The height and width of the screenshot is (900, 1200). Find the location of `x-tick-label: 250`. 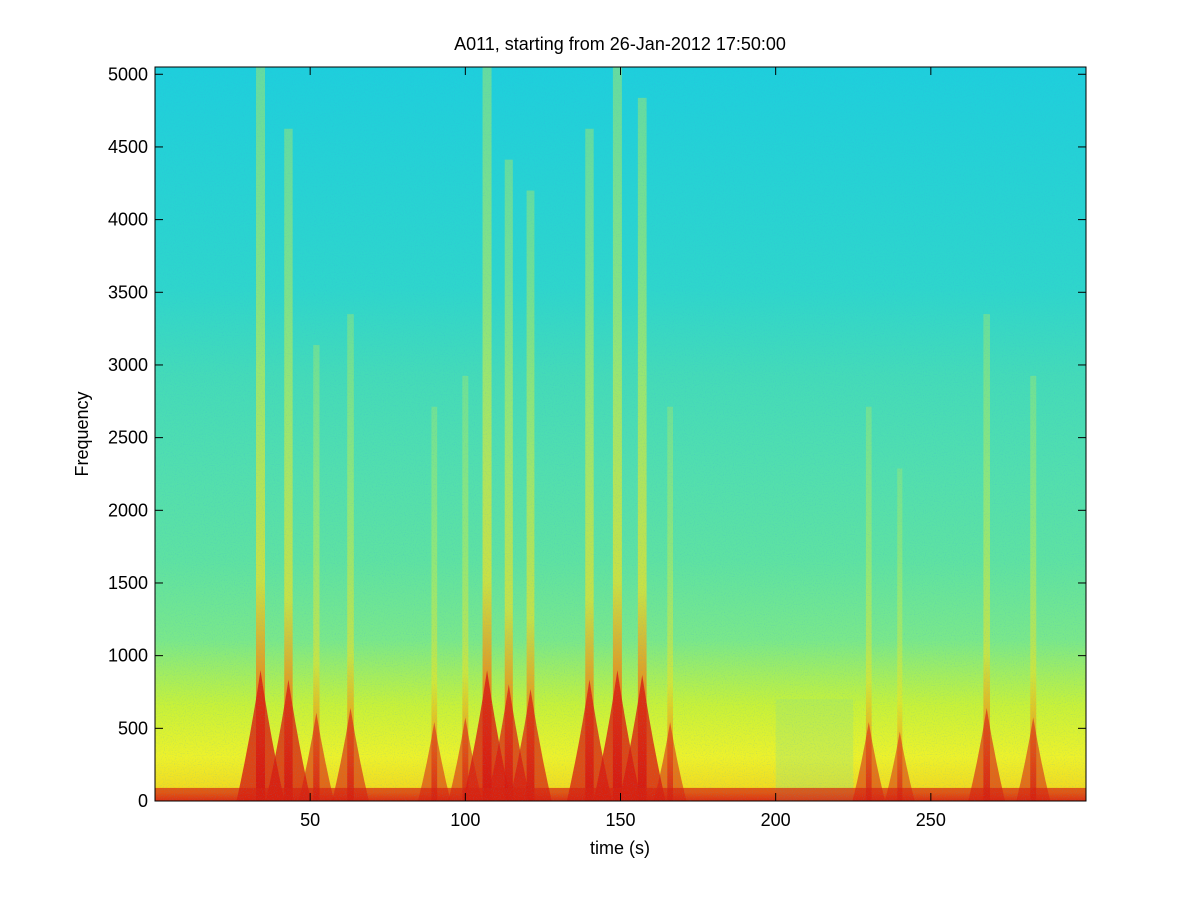

x-tick-label: 250 is located at coordinates (931, 820).